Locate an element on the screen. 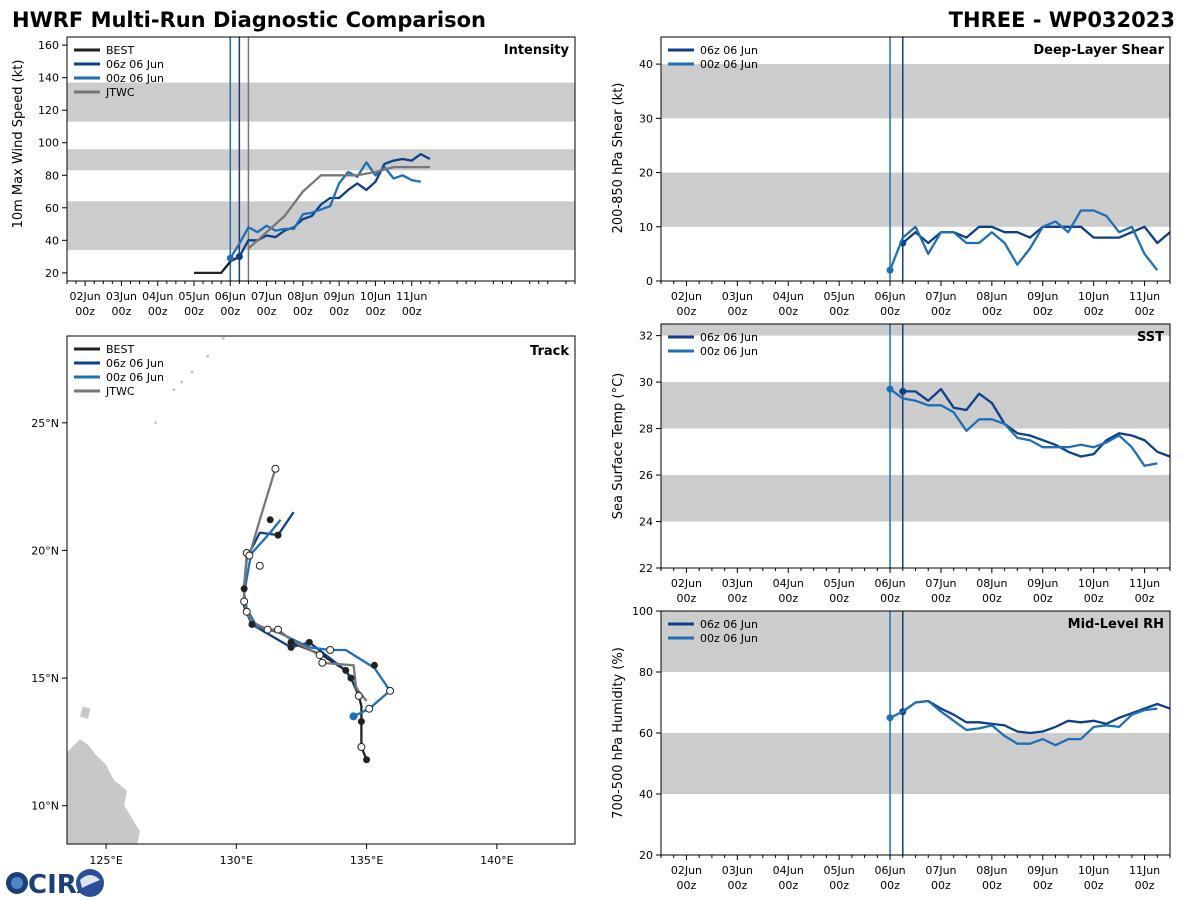  intensity-legend-label-06z-06-jun: 06z 06 Jun is located at coordinates (135, 64).